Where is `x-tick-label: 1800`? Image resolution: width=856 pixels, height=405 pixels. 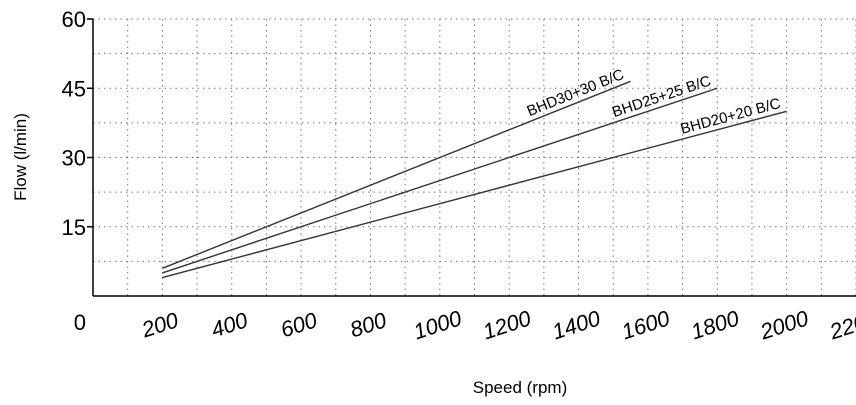 x-tick-label: 1800 is located at coordinates (715, 324).